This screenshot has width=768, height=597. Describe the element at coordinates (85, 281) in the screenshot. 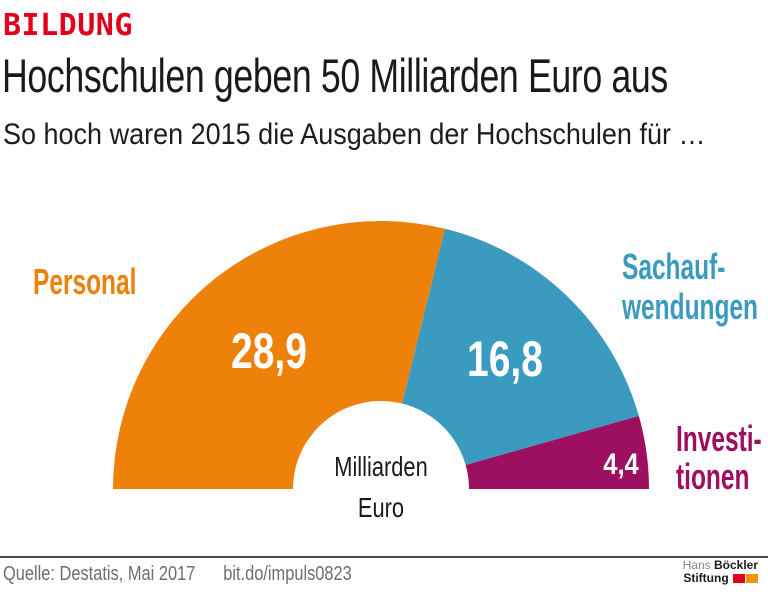

I see `segment-label-personal: Personal` at that location.